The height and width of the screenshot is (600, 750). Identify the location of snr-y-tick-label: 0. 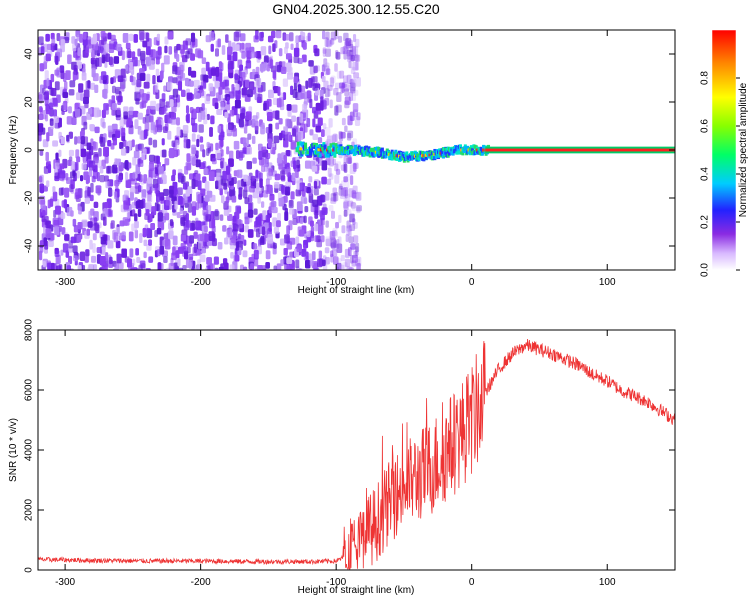
(29, 570).